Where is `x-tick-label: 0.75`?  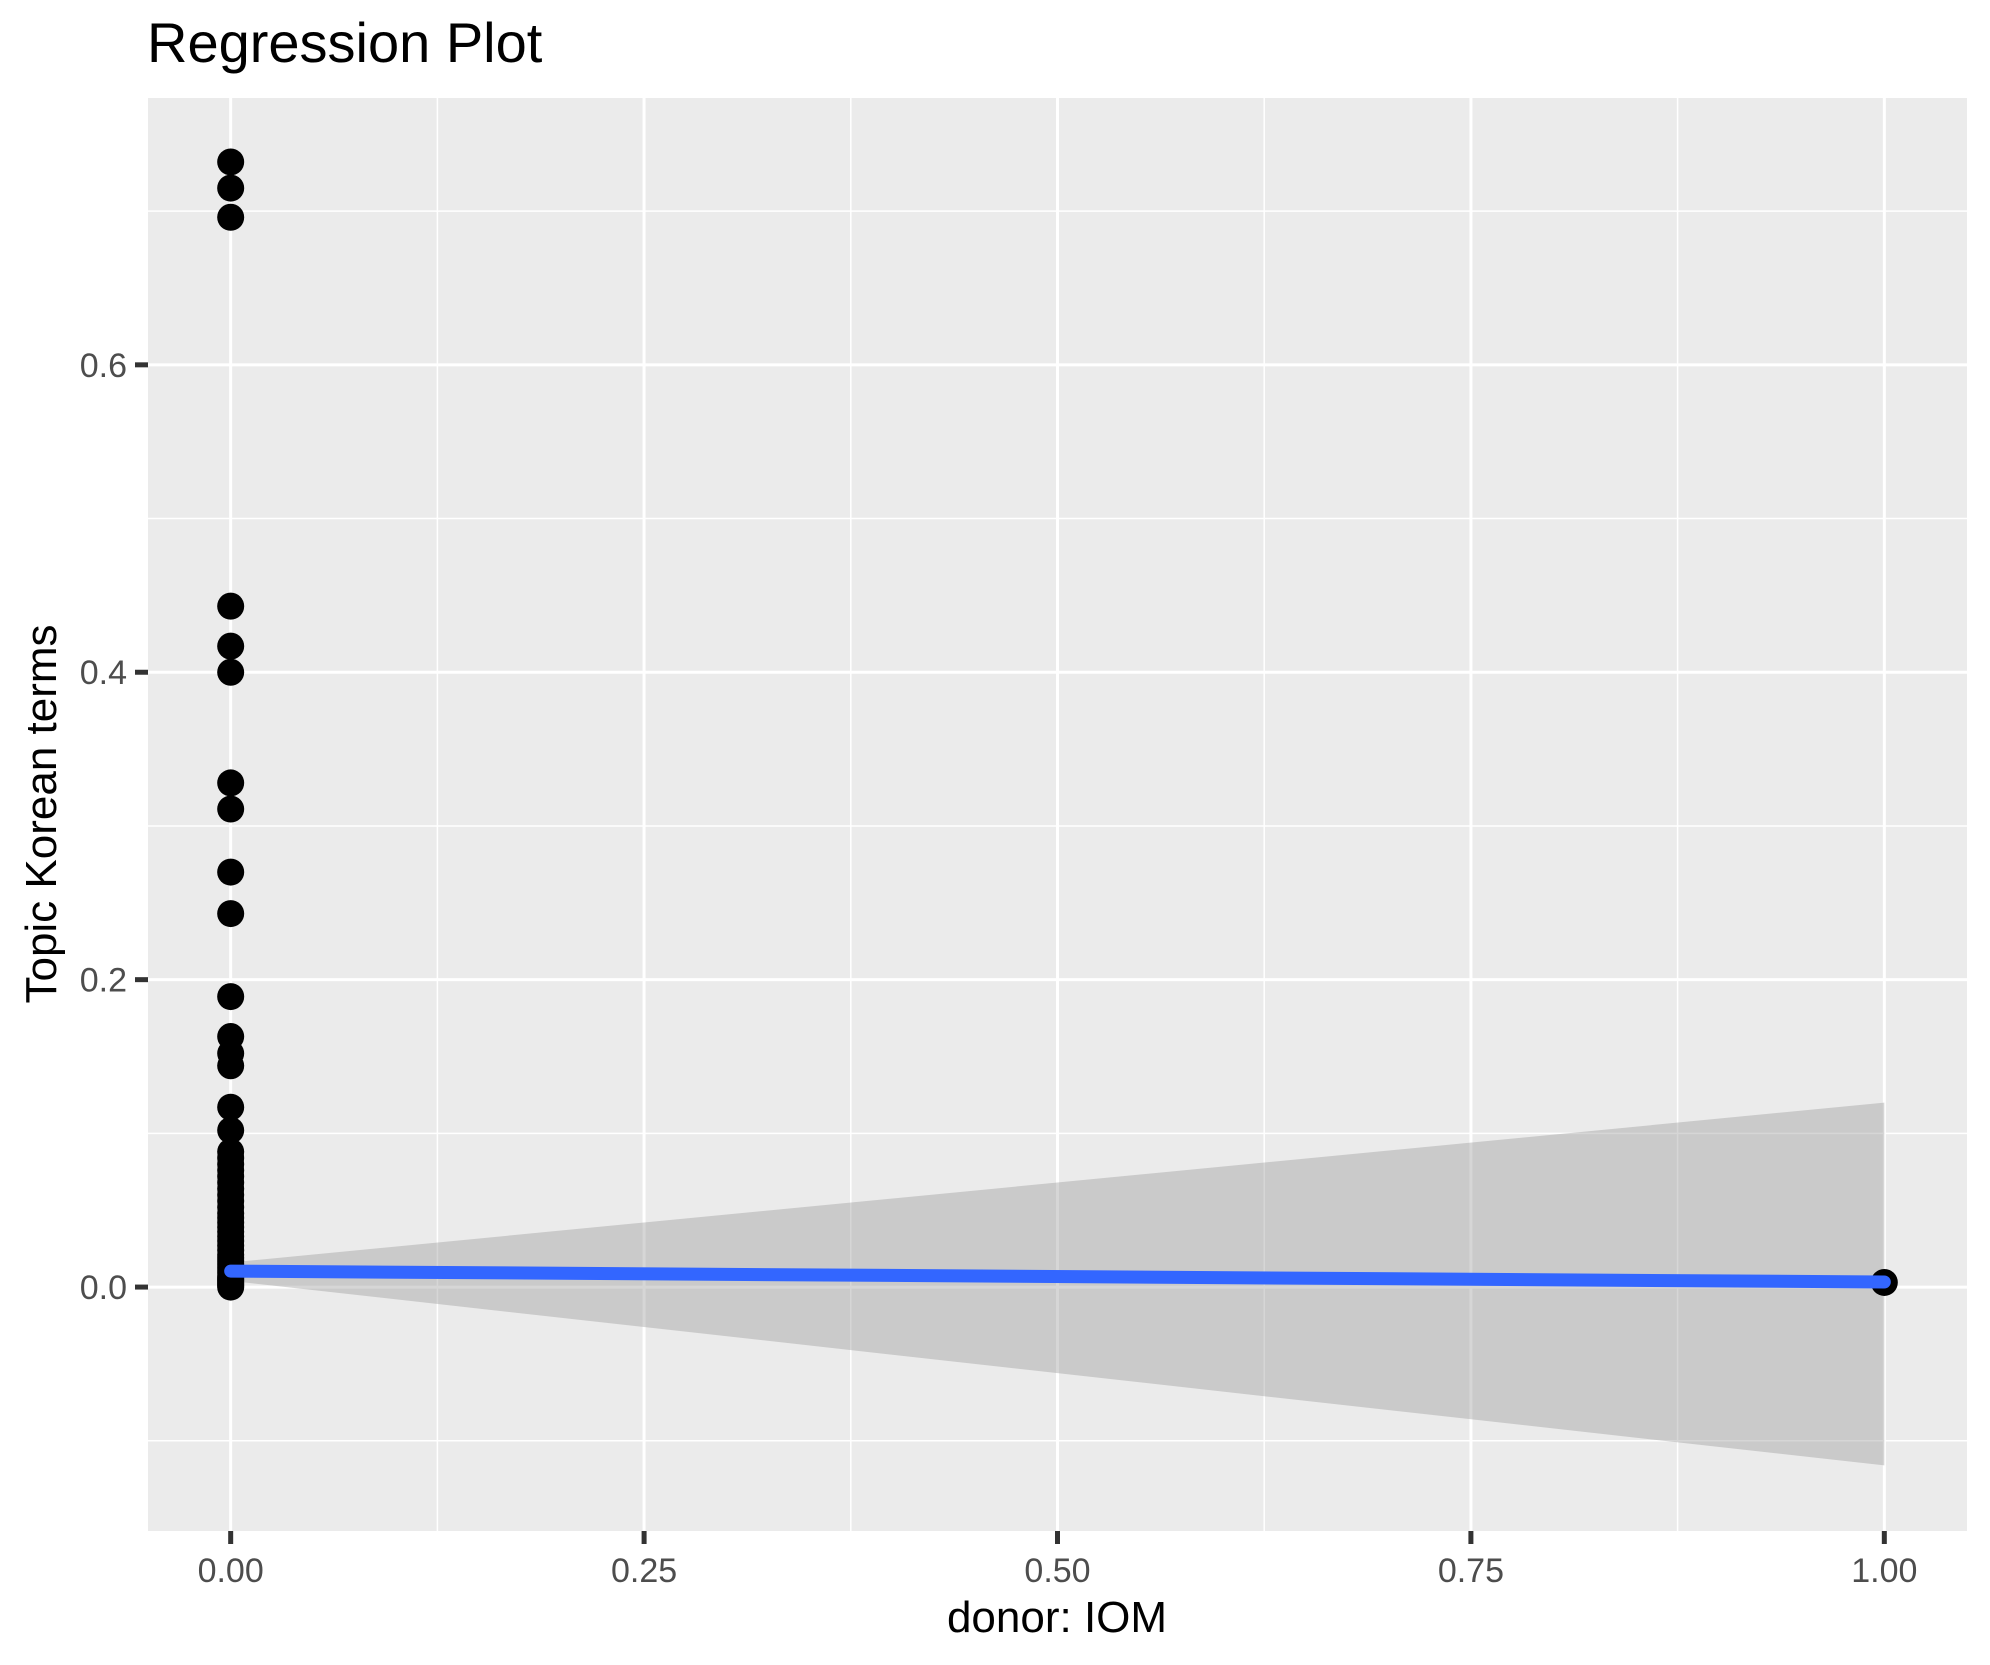
x-tick-label: 0.75 is located at coordinates (1471, 1571).